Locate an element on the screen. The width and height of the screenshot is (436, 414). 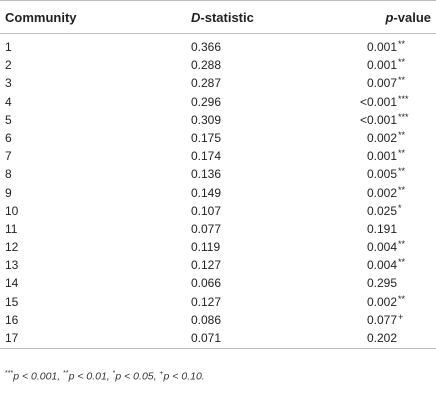
footnote-text-3: p < 0.05, is located at coordinates (137, 376).